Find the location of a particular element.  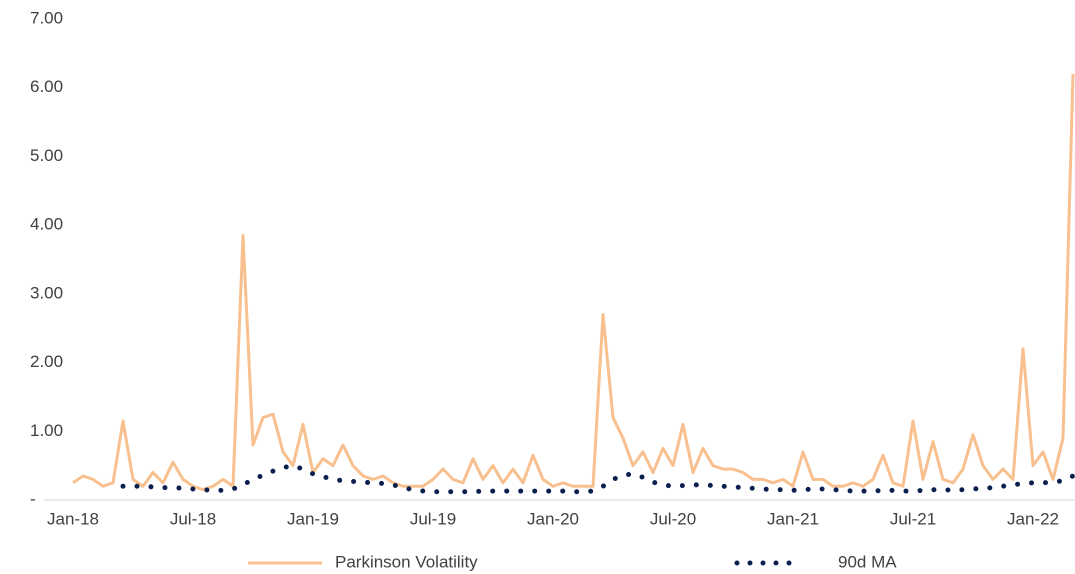

x-tick-label: Jul-20 is located at coordinates (673, 518).